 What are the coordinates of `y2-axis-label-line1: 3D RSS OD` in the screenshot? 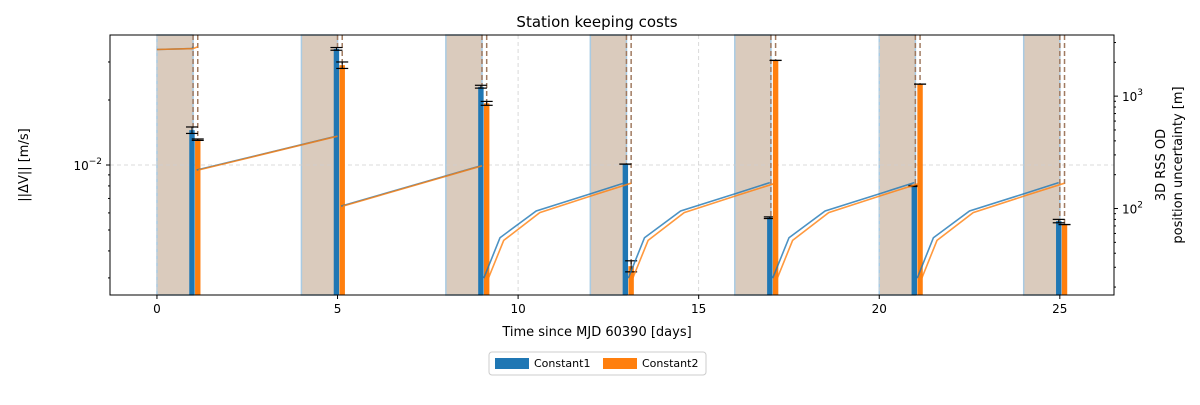 It's located at (1161, 165).